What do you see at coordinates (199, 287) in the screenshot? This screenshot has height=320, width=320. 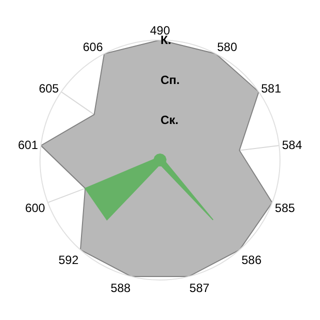 I see `spoke-label: 587` at bounding box center [199, 287].